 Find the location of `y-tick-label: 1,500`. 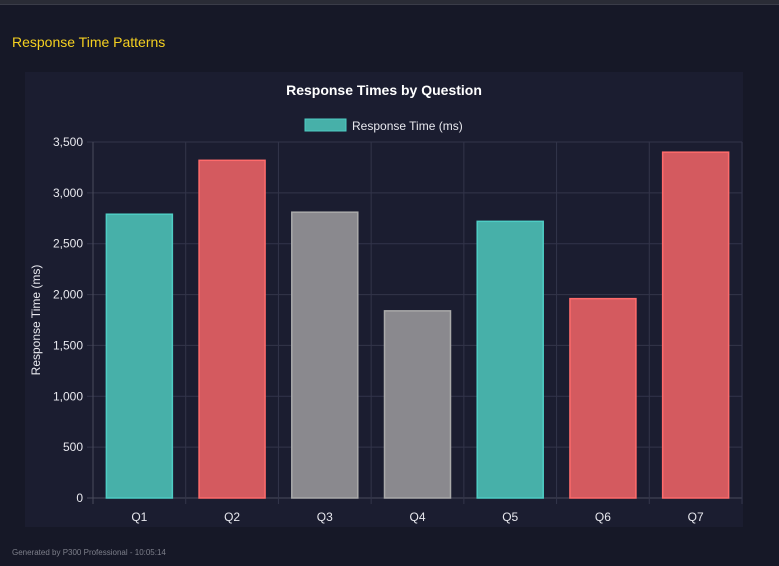

y-tick-label: 1,500 is located at coordinates (68, 345).